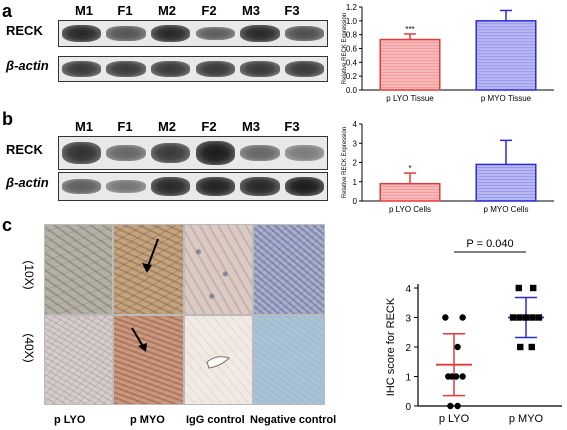 This screenshot has height=430, width=567. I want to click on magnification-label: (40X), so click(29, 348).